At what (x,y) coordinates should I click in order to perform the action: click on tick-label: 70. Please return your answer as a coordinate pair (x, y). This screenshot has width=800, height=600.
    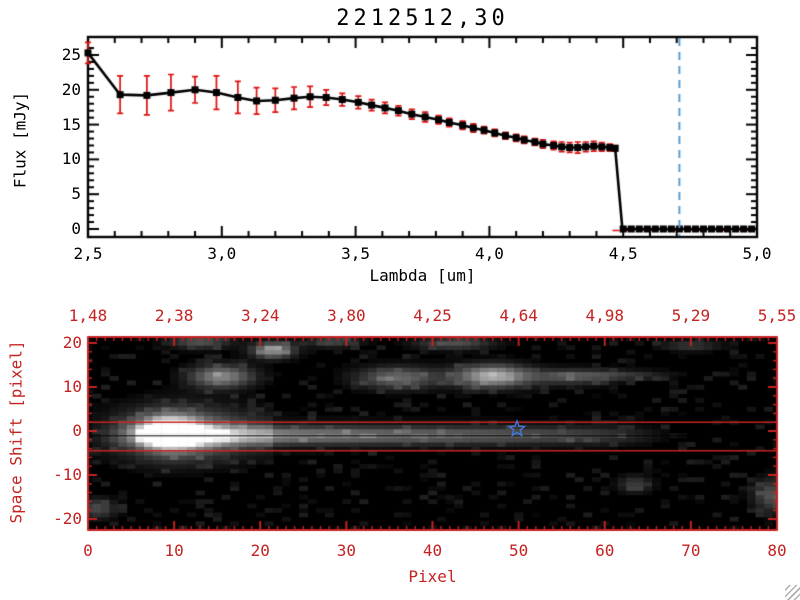
    Looking at the image, I should click on (691, 550).